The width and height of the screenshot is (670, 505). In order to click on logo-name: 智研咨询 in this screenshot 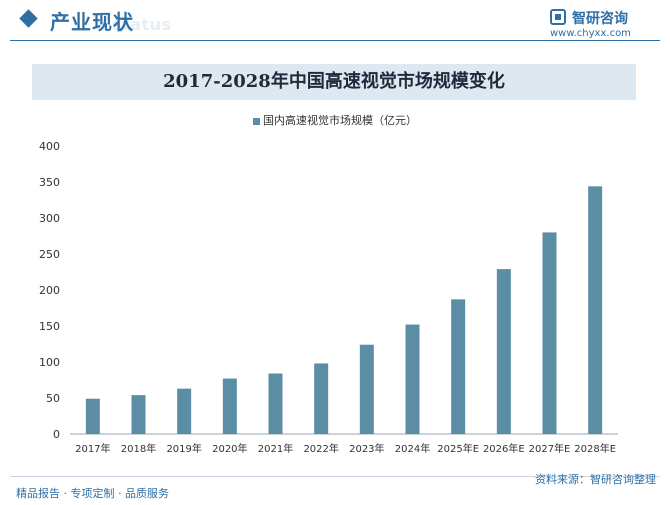, I will do `click(600, 19)`.